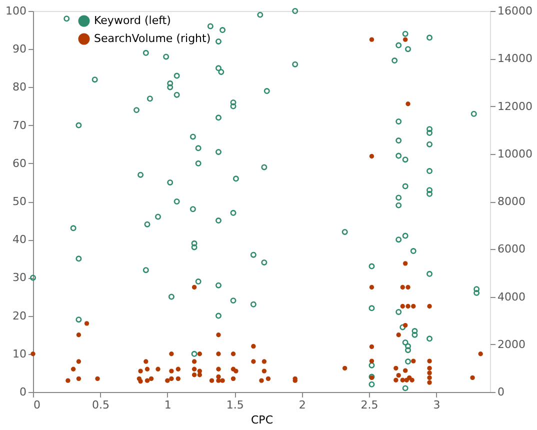  Describe the element at coordinates (235, 405) in the screenshot. I see `x-tick-label: 1.5` at that location.